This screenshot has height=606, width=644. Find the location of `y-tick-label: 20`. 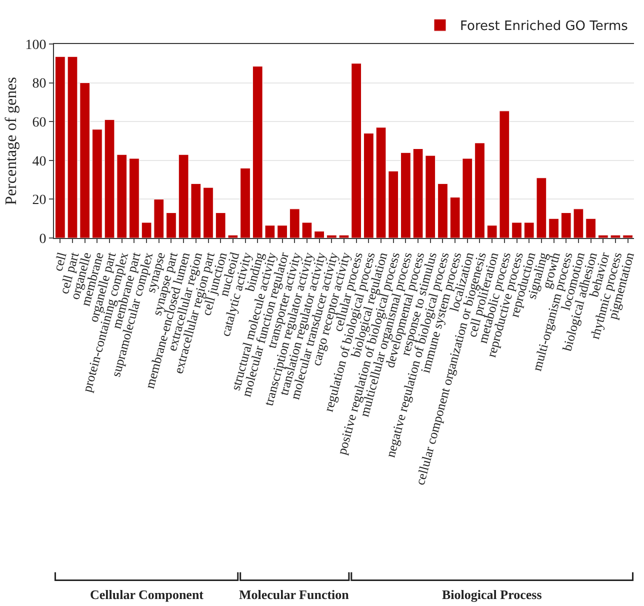

y-tick-label: 20 is located at coordinates (39, 200).